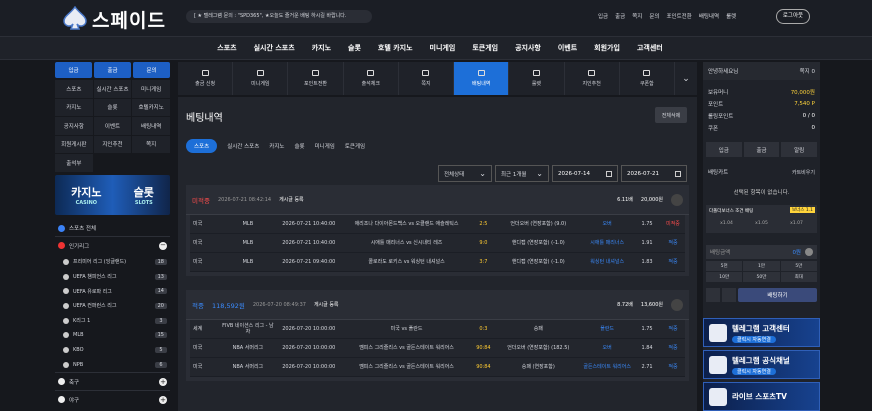 The image size is (872, 411). What do you see at coordinates (112, 107) in the screenshot?
I see `menu-item: 슬롯` at bounding box center [112, 107].